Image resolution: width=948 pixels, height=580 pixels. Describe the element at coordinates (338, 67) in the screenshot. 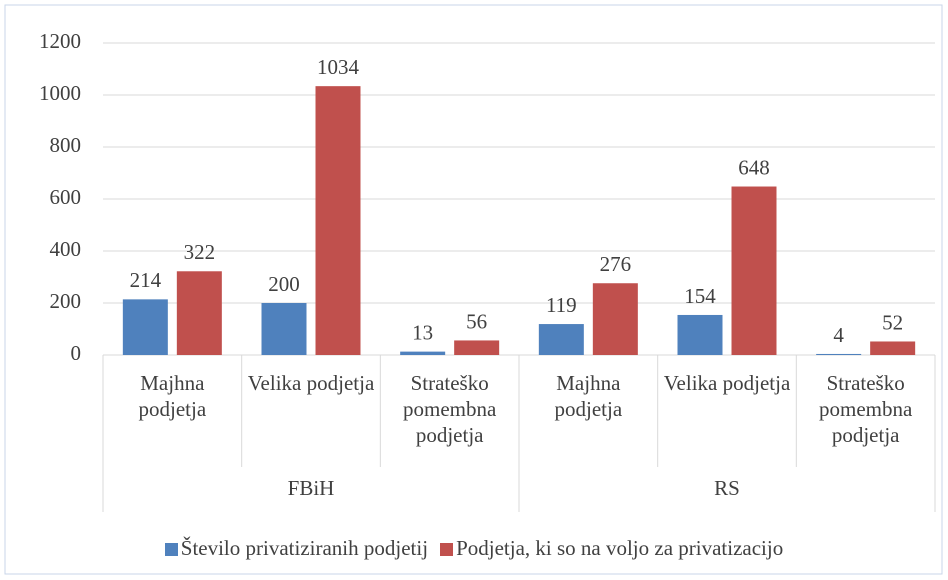

I see `data-label: 1034` at that location.